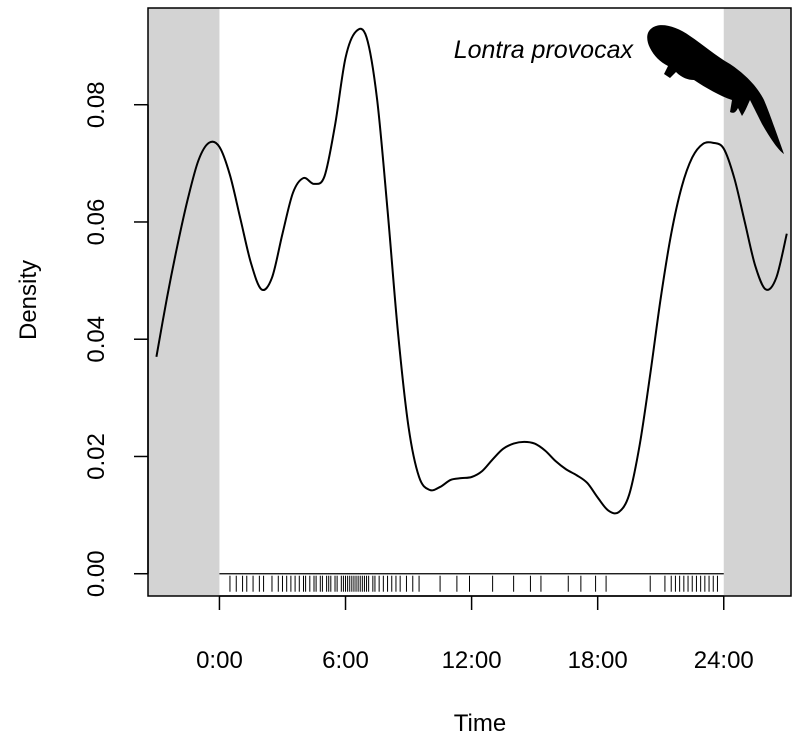 This screenshot has width=806, height=738. I want to click on x-tick-label: 12:00, so click(472, 660).